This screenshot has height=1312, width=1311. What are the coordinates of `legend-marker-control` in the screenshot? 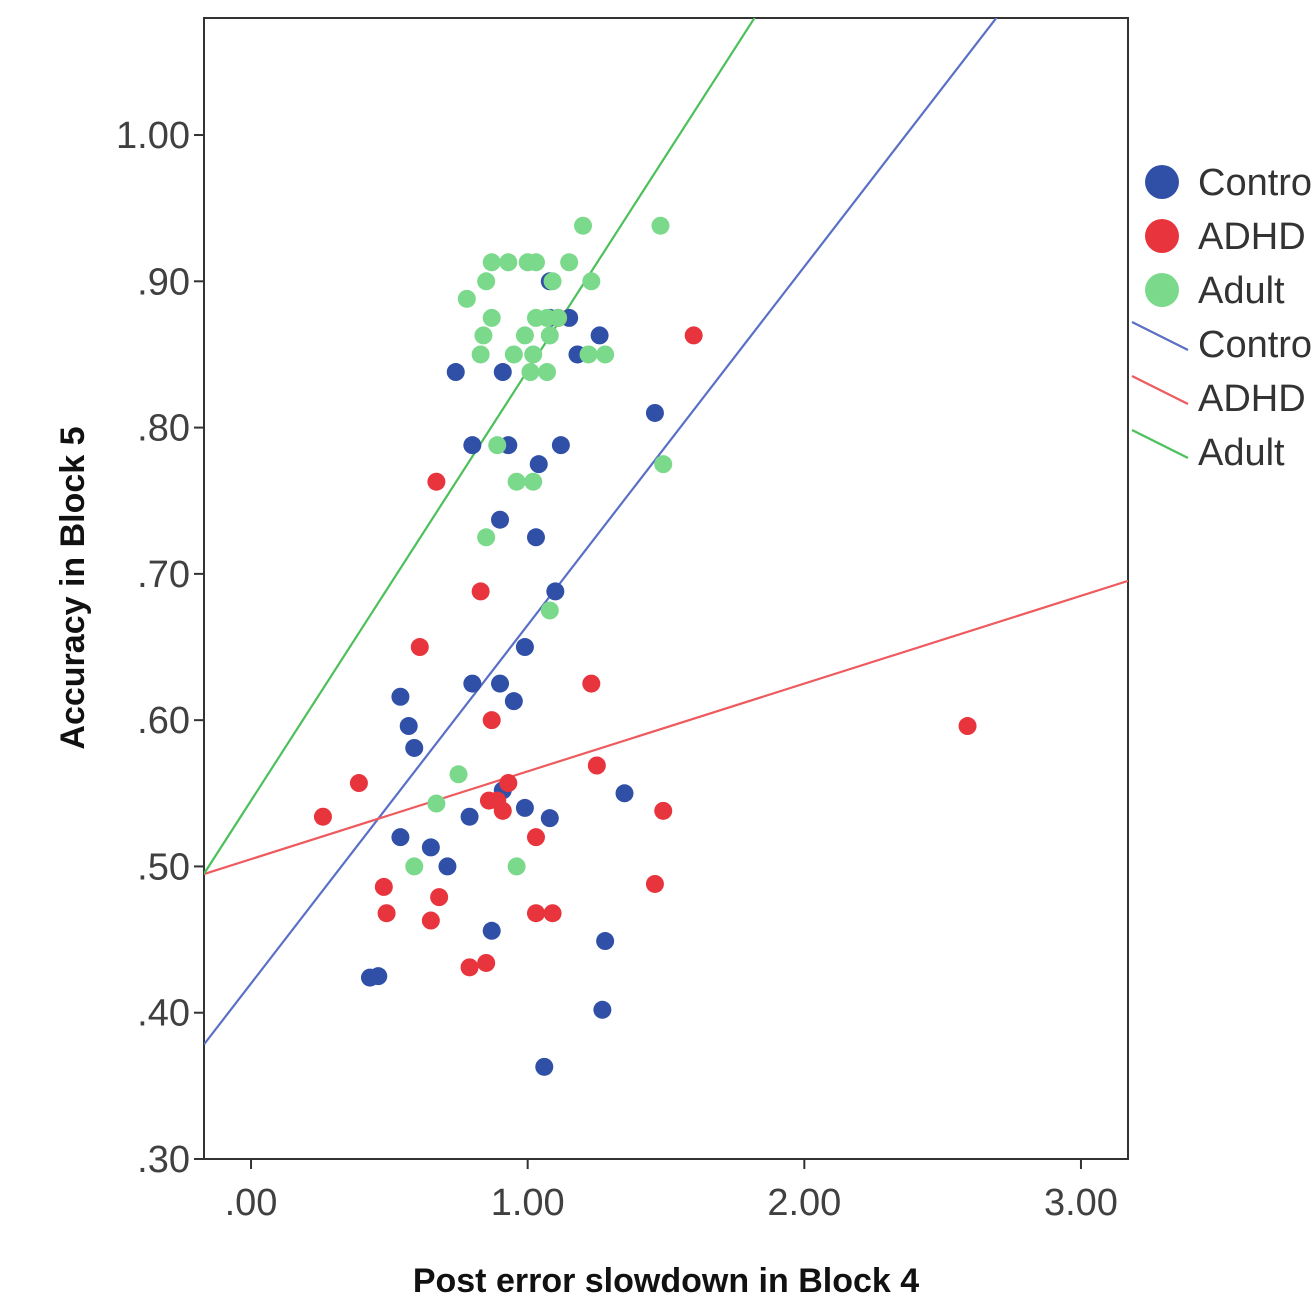 It's located at (1162, 182).